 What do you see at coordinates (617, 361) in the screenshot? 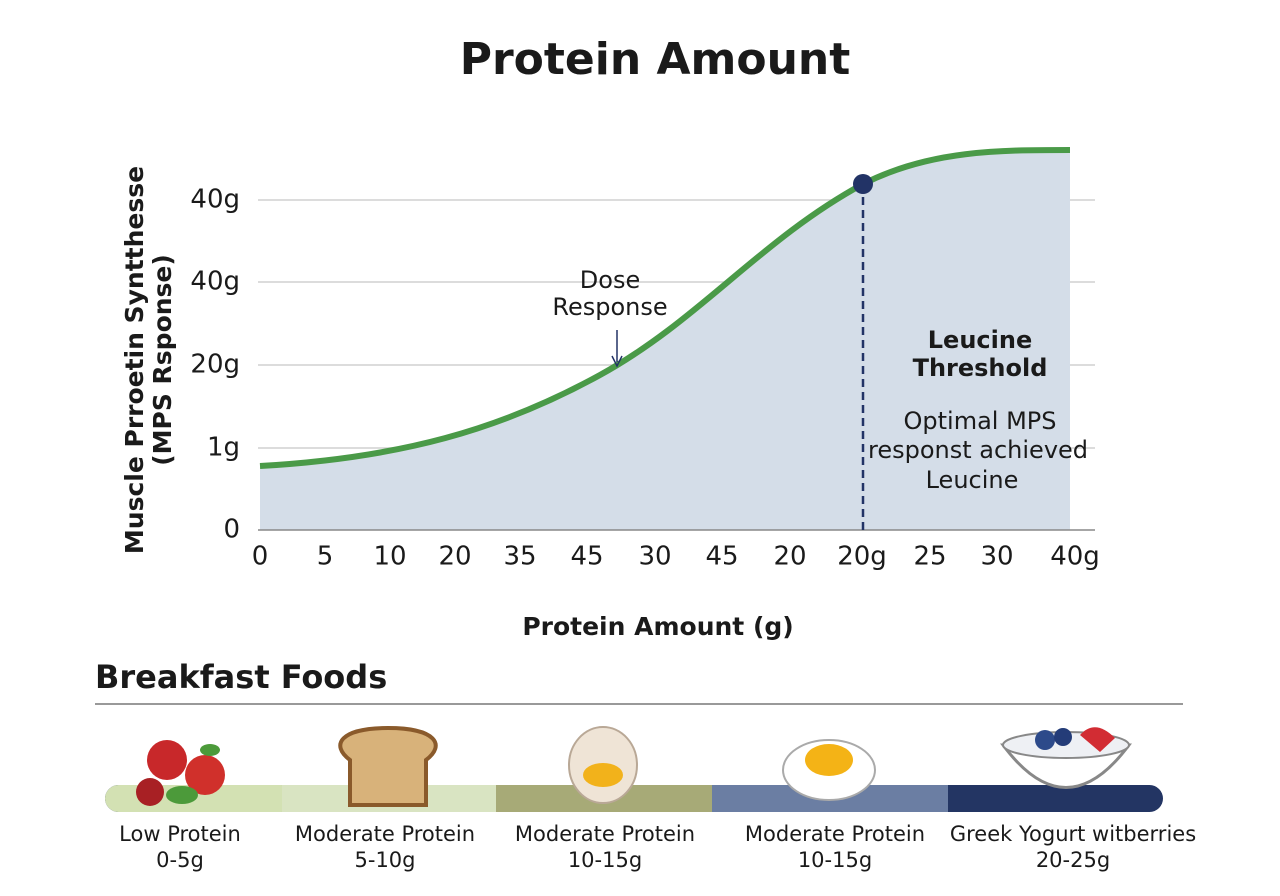
I see `arrow-head` at bounding box center [617, 361].